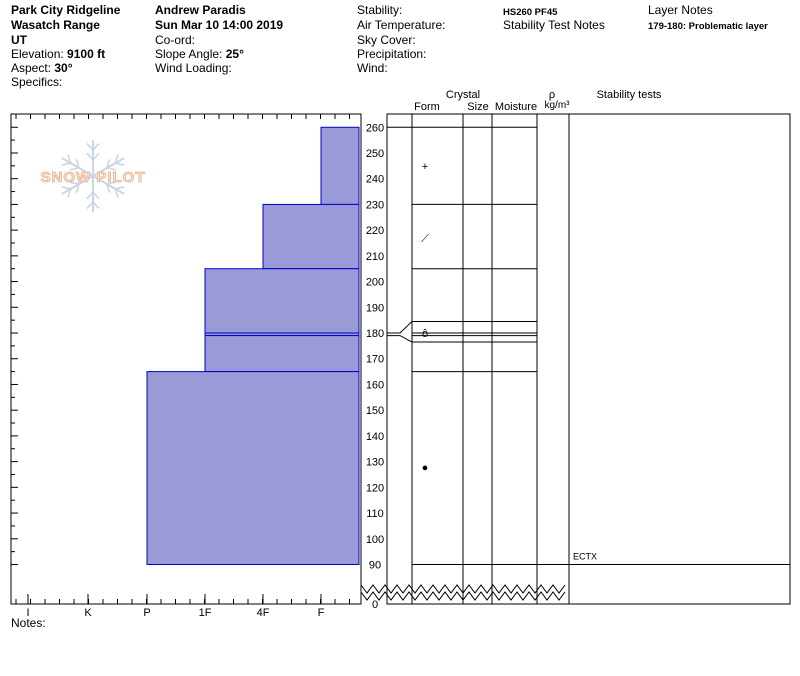 The height and width of the screenshot is (676, 800). Describe the element at coordinates (88, 613) in the screenshot. I see `hardness-tick-label: K` at that location.